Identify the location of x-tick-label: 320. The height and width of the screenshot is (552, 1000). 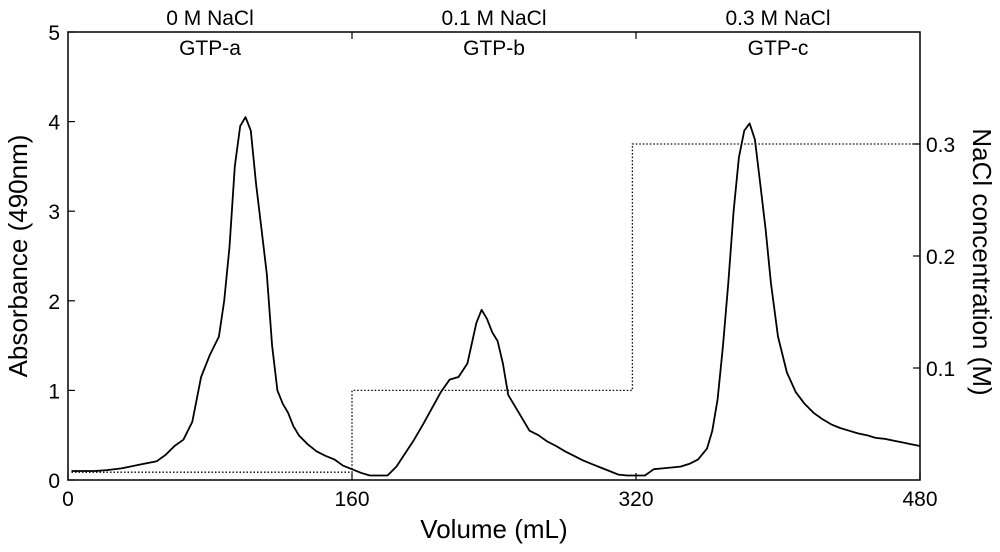
(635, 499).